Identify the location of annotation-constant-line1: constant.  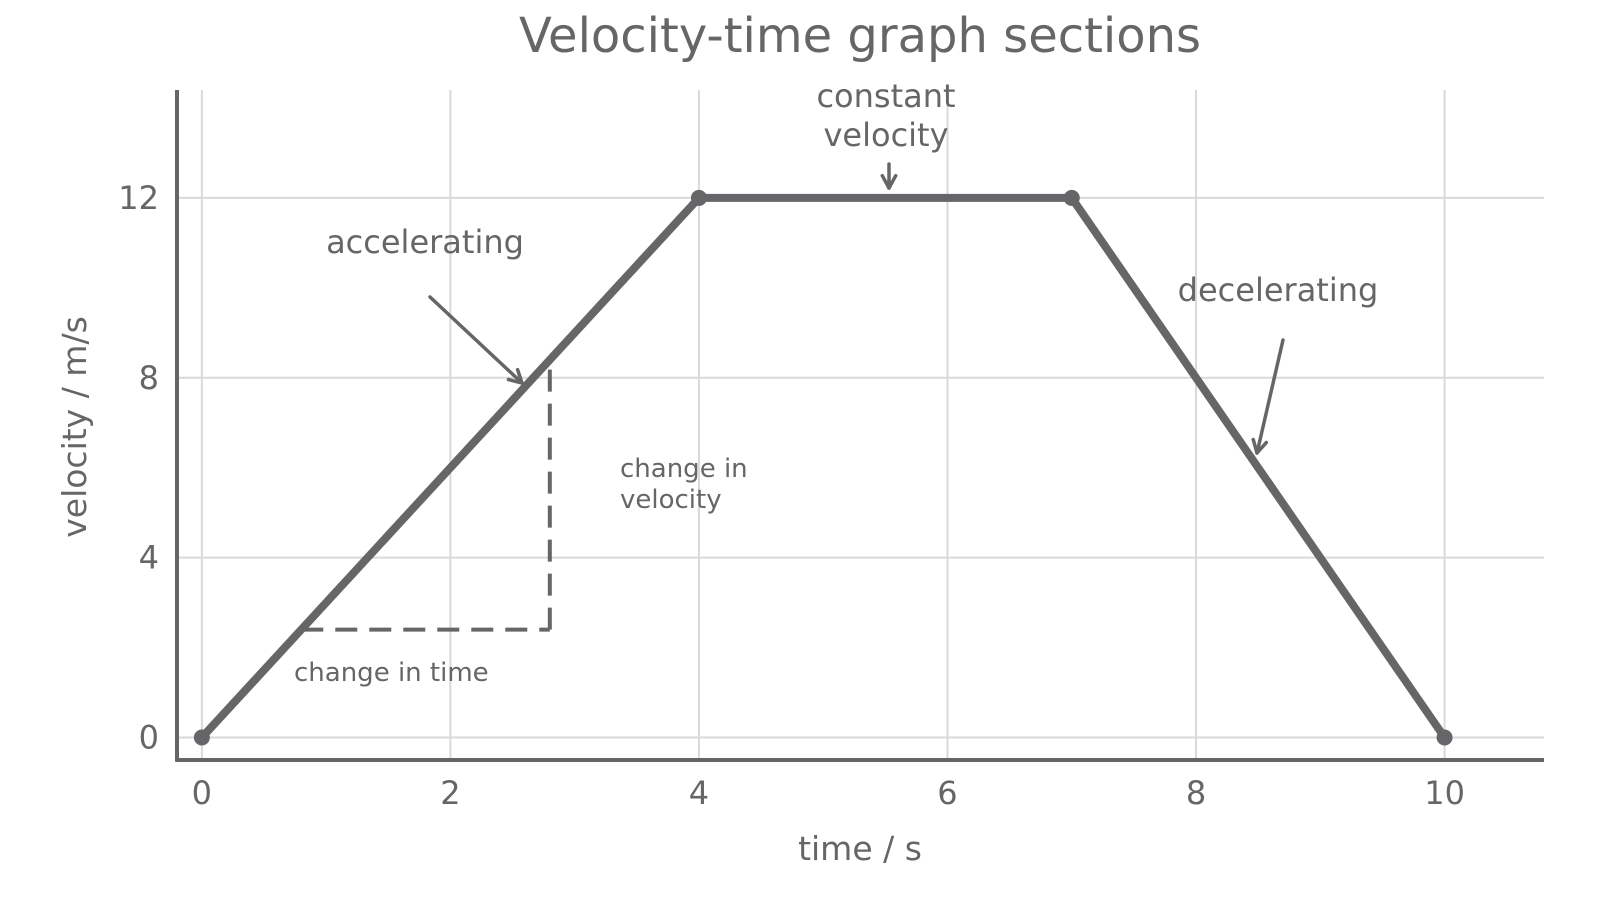
(885, 96).